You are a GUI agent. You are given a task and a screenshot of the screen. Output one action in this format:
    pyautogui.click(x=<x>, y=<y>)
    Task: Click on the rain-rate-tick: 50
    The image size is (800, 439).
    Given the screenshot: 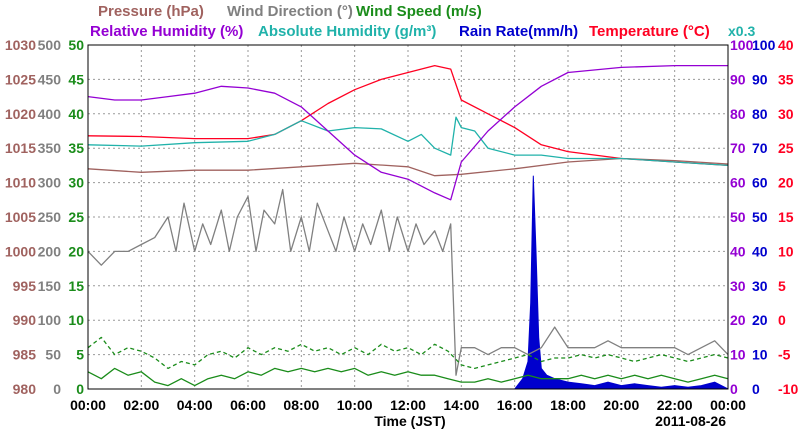 What is the action you would take?
    pyautogui.click(x=760, y=217)
    